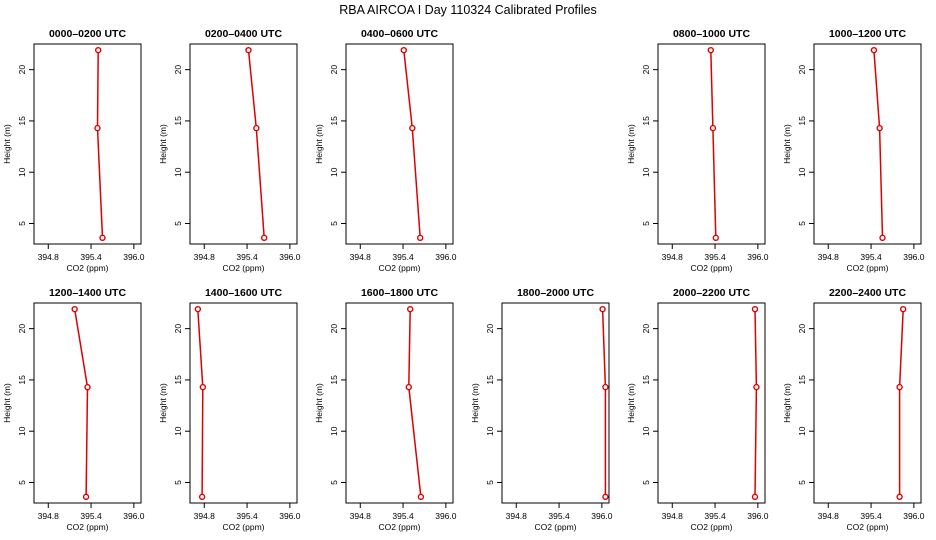  Describe the element at coordinates (87, 34) in the screenshot. I see `panel-title: 0000–0200 UTC` at that location.